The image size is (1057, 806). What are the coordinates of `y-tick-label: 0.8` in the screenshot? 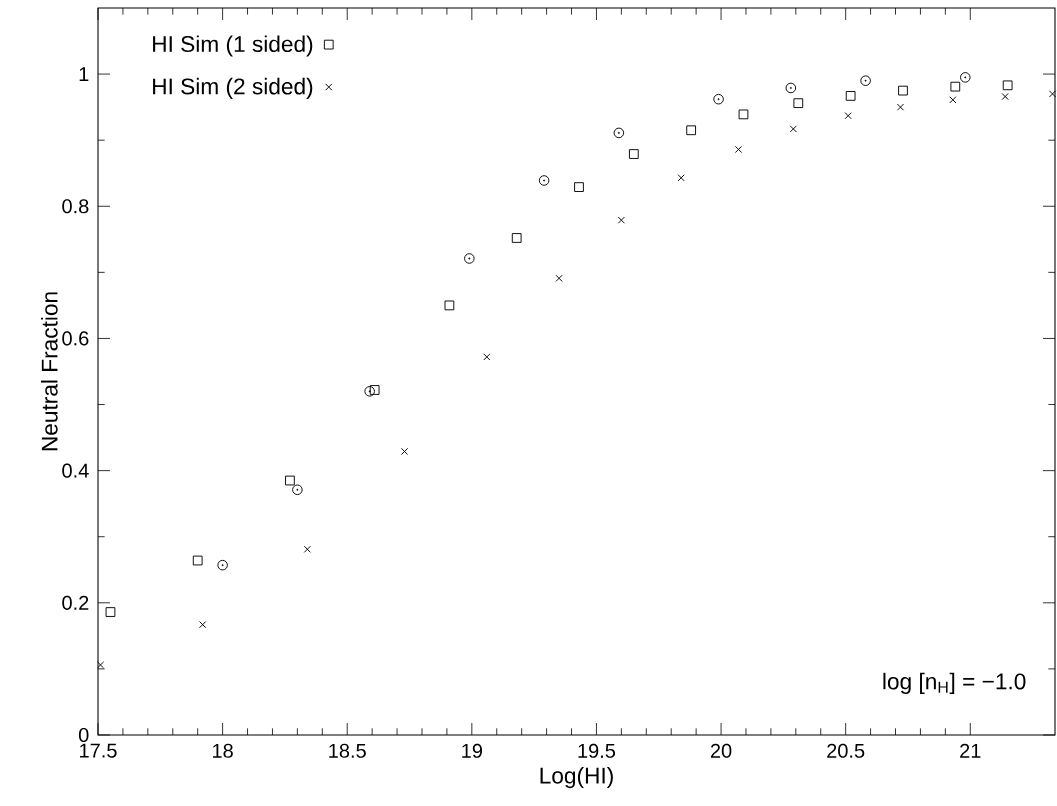 It's located at (75, 206).